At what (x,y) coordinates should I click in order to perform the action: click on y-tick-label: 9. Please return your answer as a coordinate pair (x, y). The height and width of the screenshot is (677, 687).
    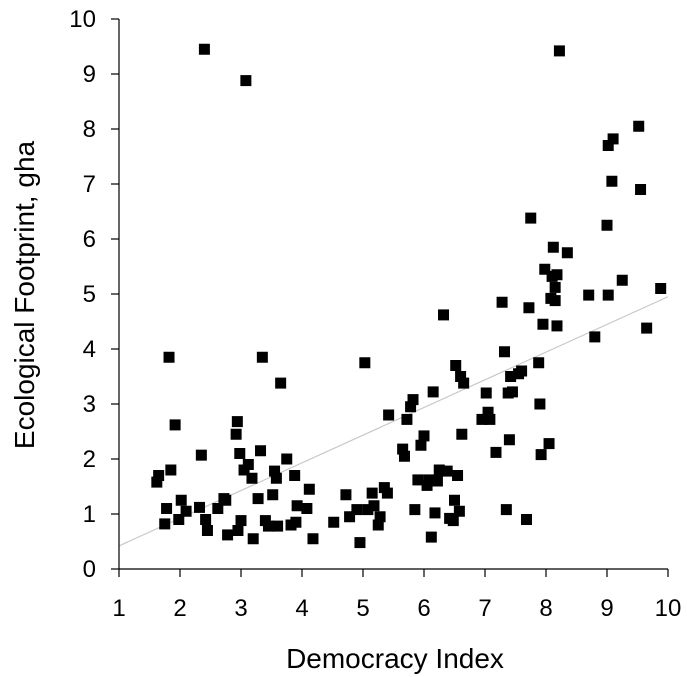
    Looking at the image, I should click on (89, 74).